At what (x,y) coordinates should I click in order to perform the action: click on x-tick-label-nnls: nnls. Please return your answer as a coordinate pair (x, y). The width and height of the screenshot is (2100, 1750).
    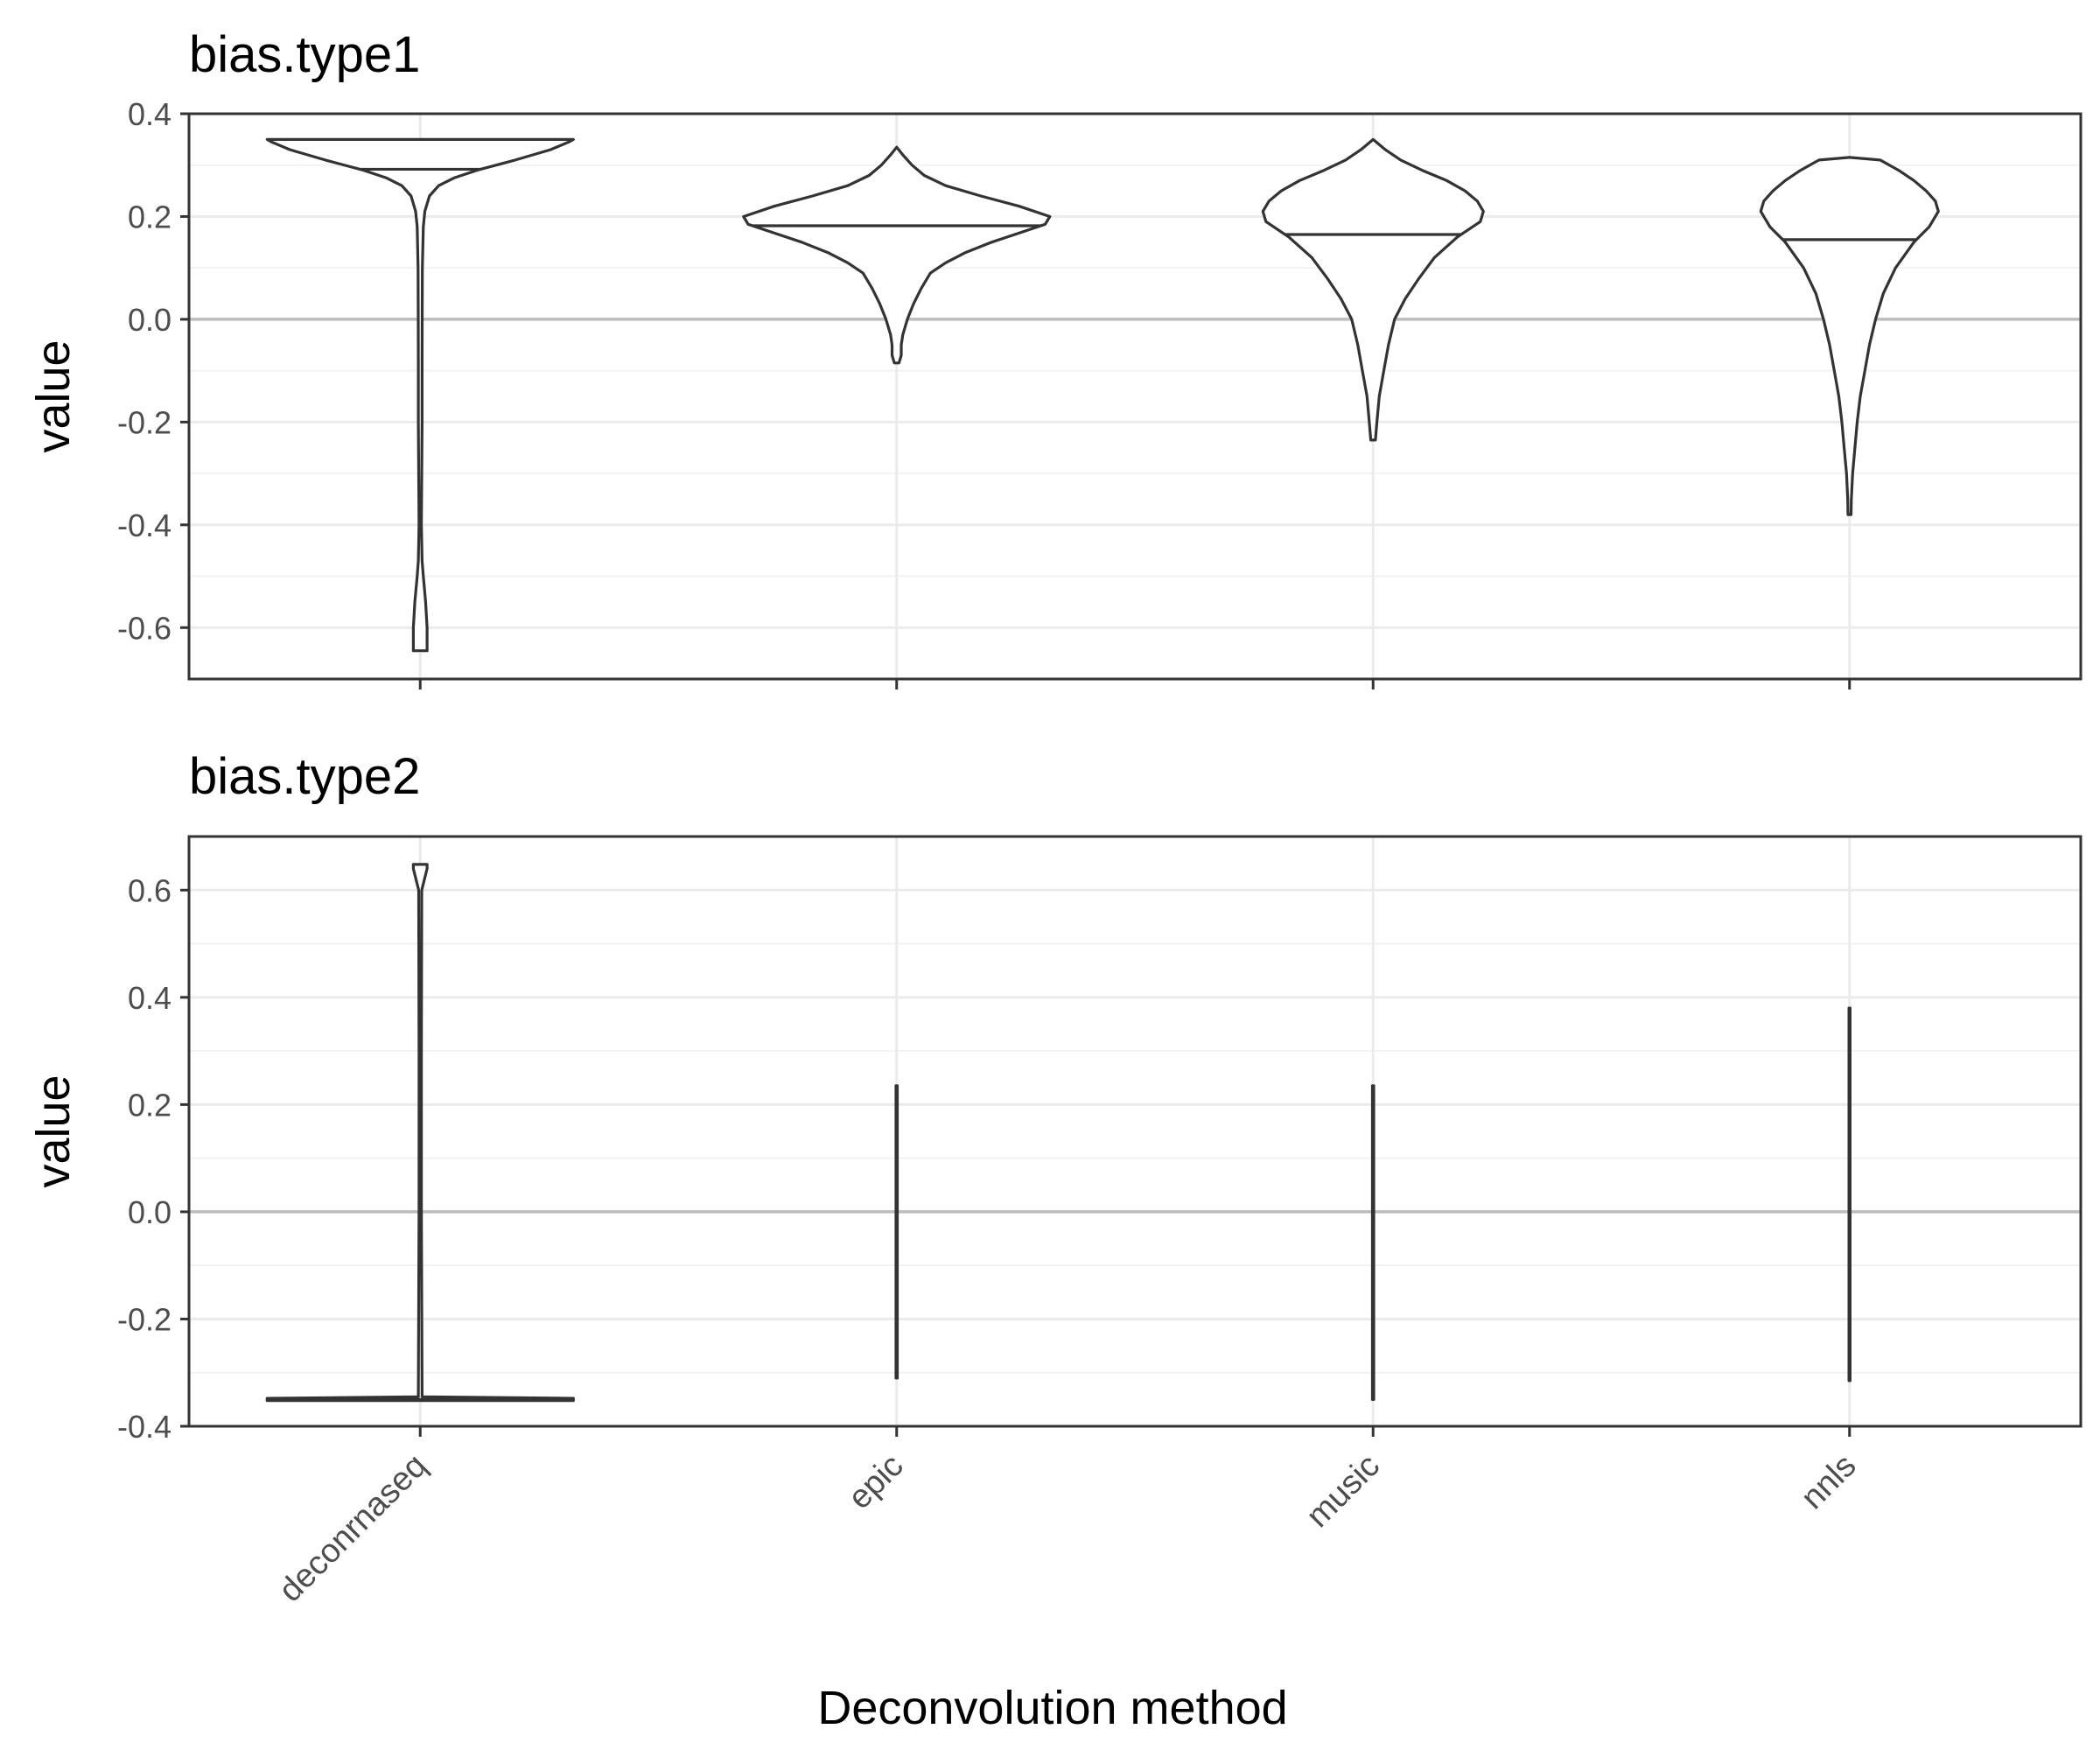
    Looking at the image, I should click on (1829, 1481).